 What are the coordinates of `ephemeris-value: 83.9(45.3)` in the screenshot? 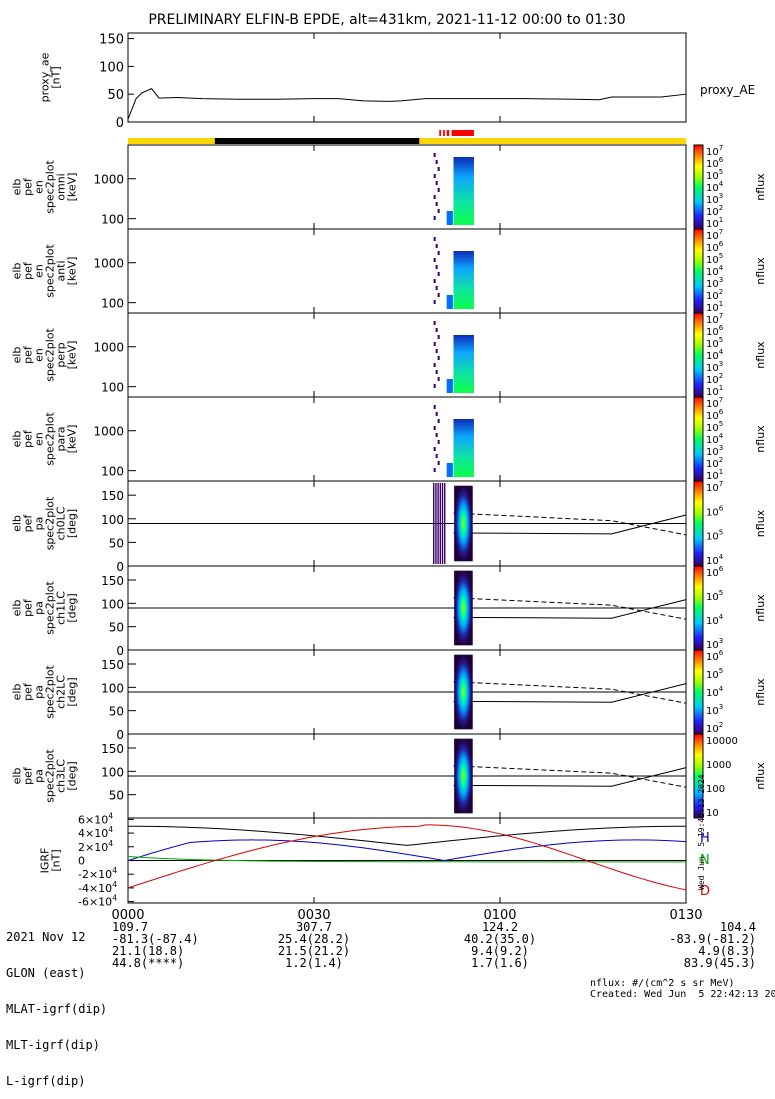 It's located at (720, 963).